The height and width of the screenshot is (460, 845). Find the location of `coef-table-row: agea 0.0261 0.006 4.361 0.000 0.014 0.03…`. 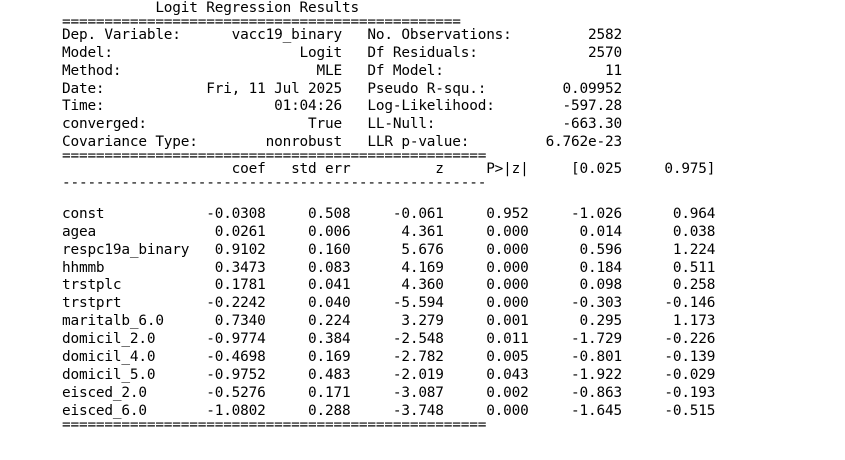

coef-table-row: agea 0.0261 0.006 4.361 0.000 0.014 0.03… is located at coordinates (389, 231).